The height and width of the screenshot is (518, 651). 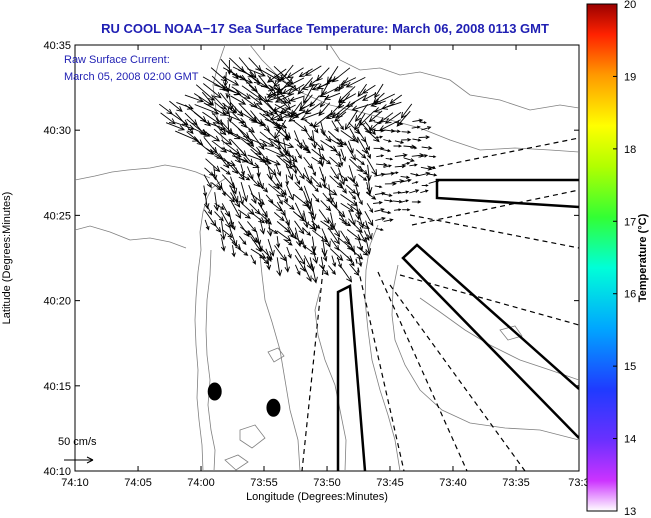 I want to click on colorbar-tick-label: 17, so click(x=630, y=222).